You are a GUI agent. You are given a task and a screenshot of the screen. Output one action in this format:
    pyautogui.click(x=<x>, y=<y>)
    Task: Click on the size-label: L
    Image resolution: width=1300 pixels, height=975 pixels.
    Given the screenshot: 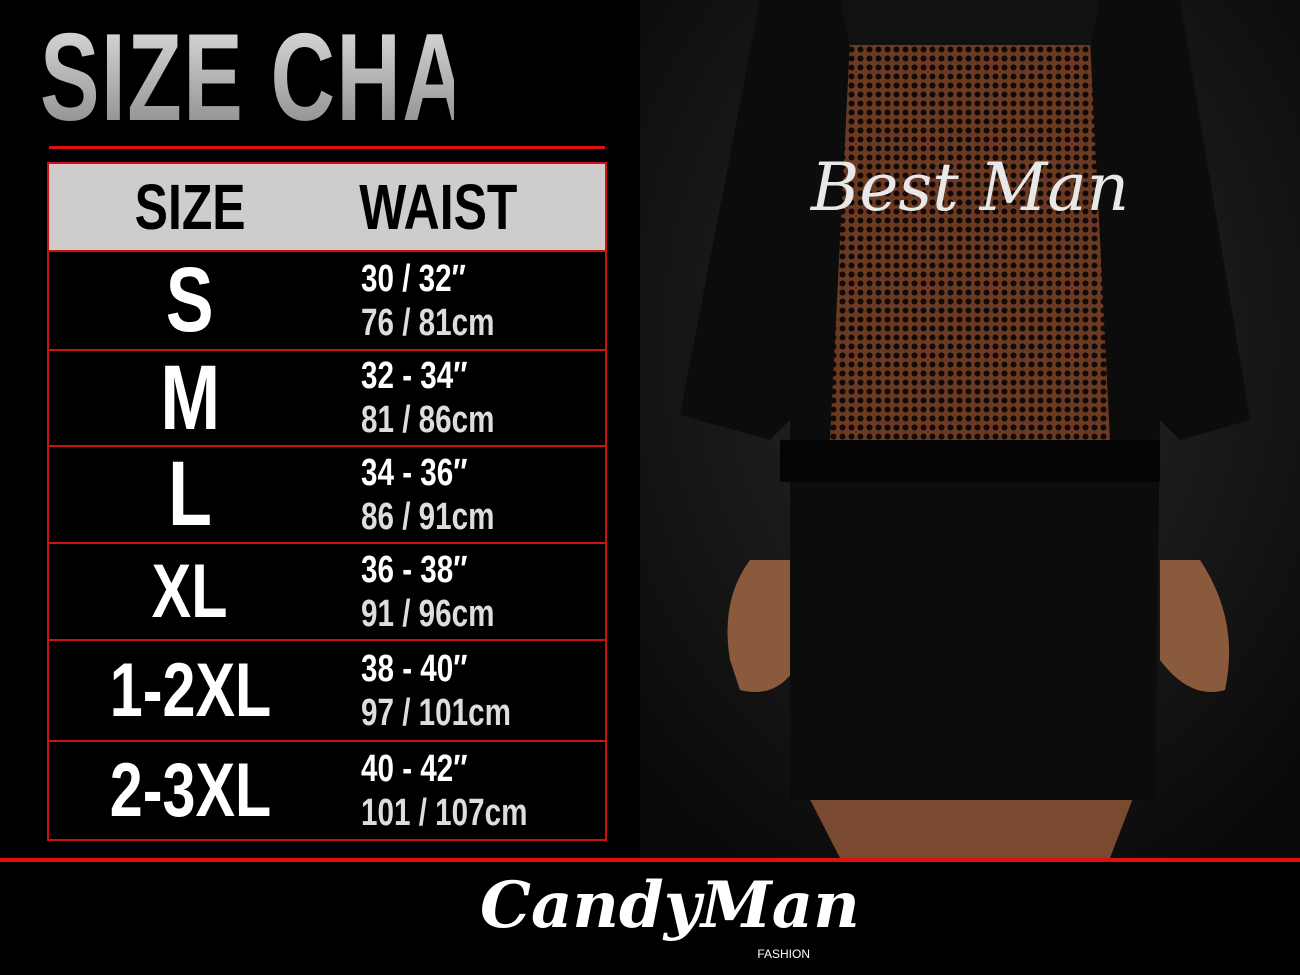 What is the action you would take?
    pyautogui.click(x=190, y=494)
    